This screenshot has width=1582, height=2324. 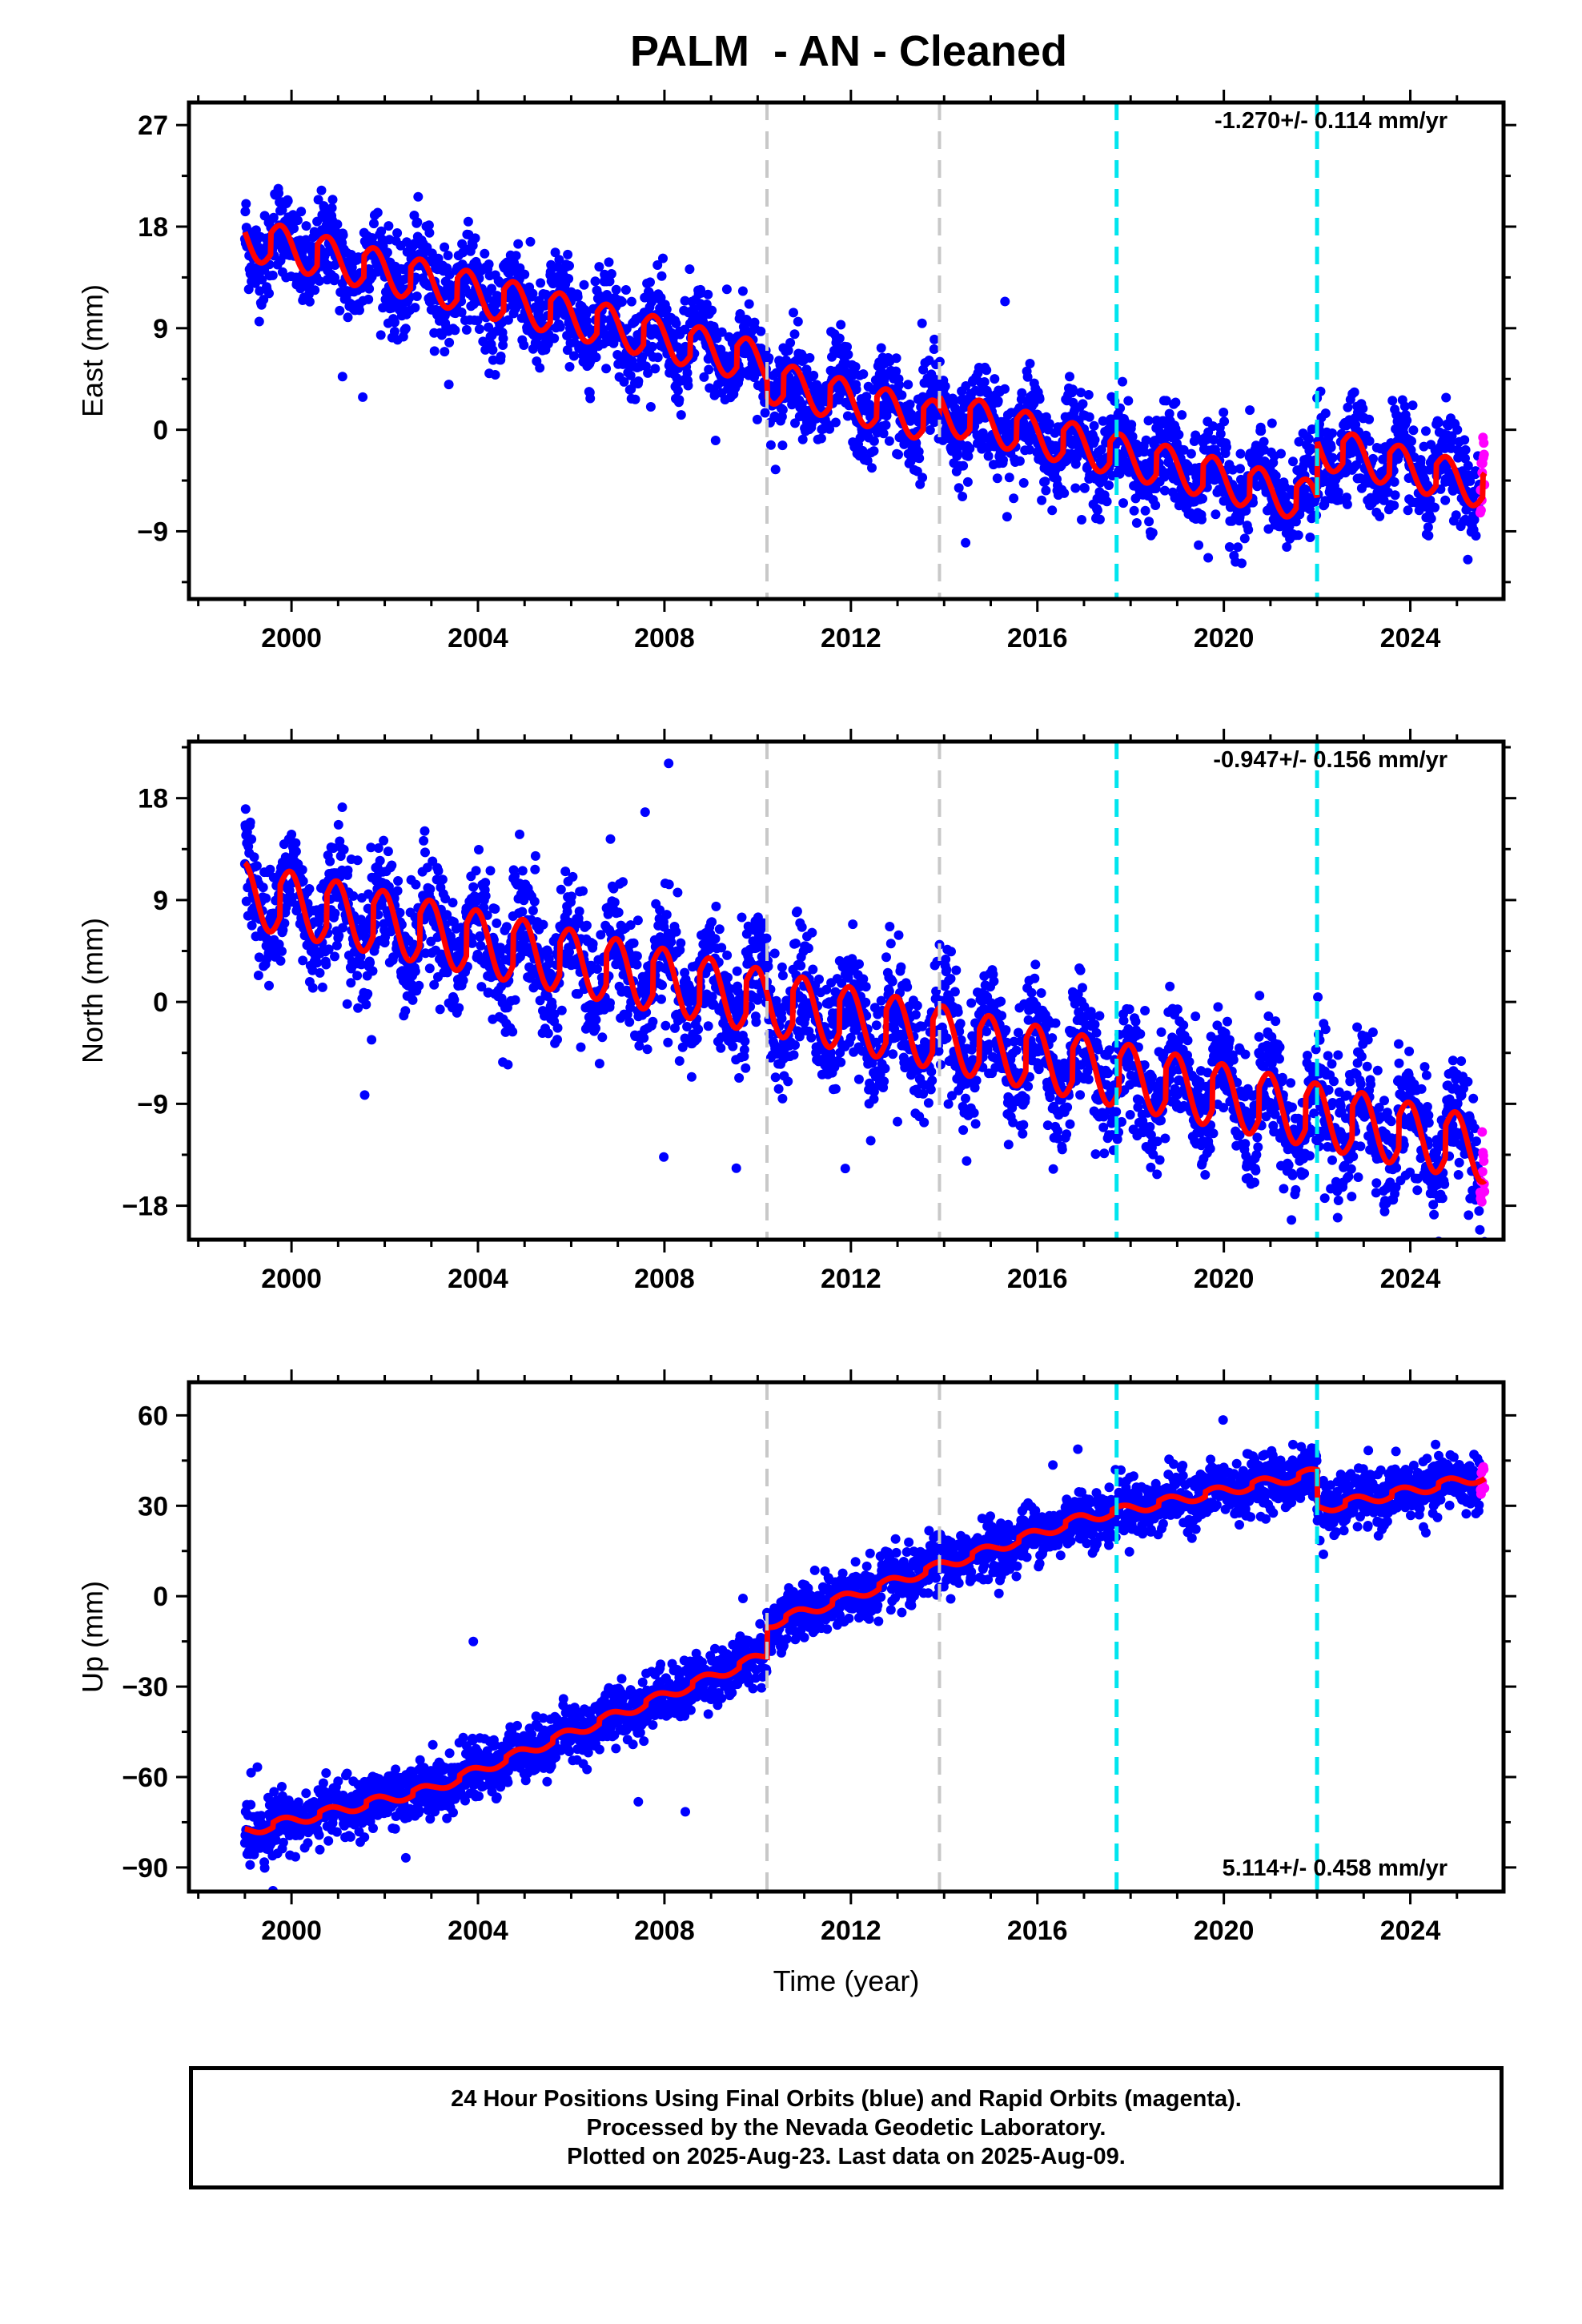 What do you see at coordinates (1484, 443) in the screenshot?
I see `rapid-orbit-point` at bounding box center [1484, 443].